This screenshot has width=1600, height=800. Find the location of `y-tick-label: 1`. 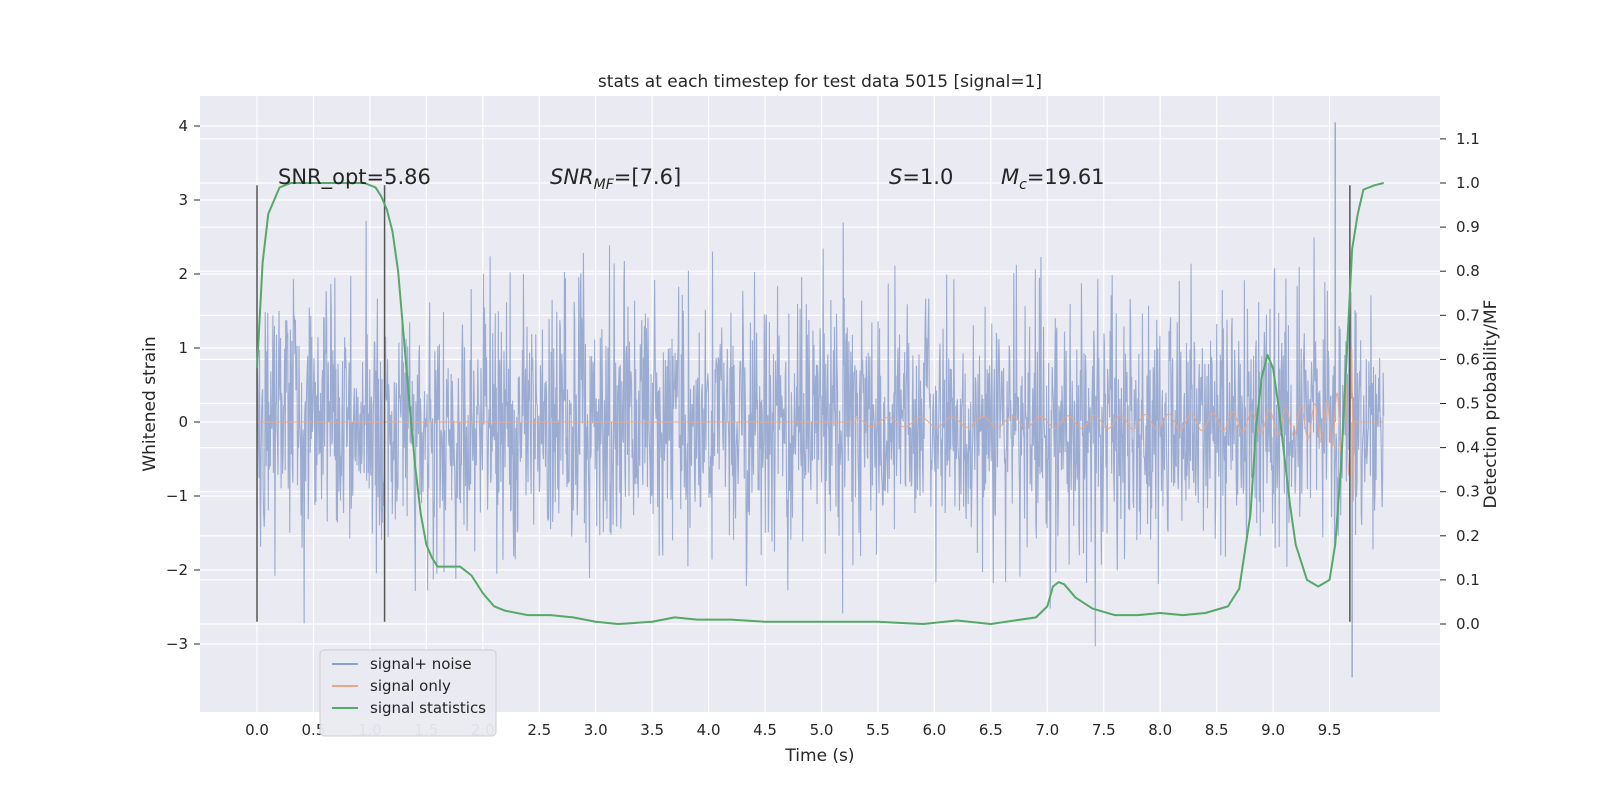

y-tick-label: 1 is located at coordinates (183, 348).